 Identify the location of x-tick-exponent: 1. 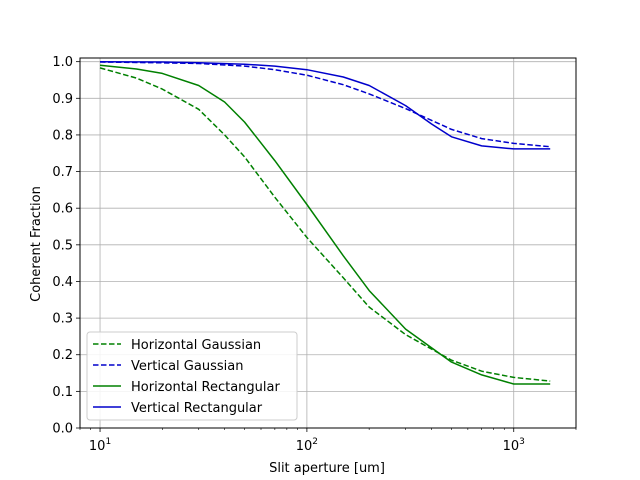
(108, 442).